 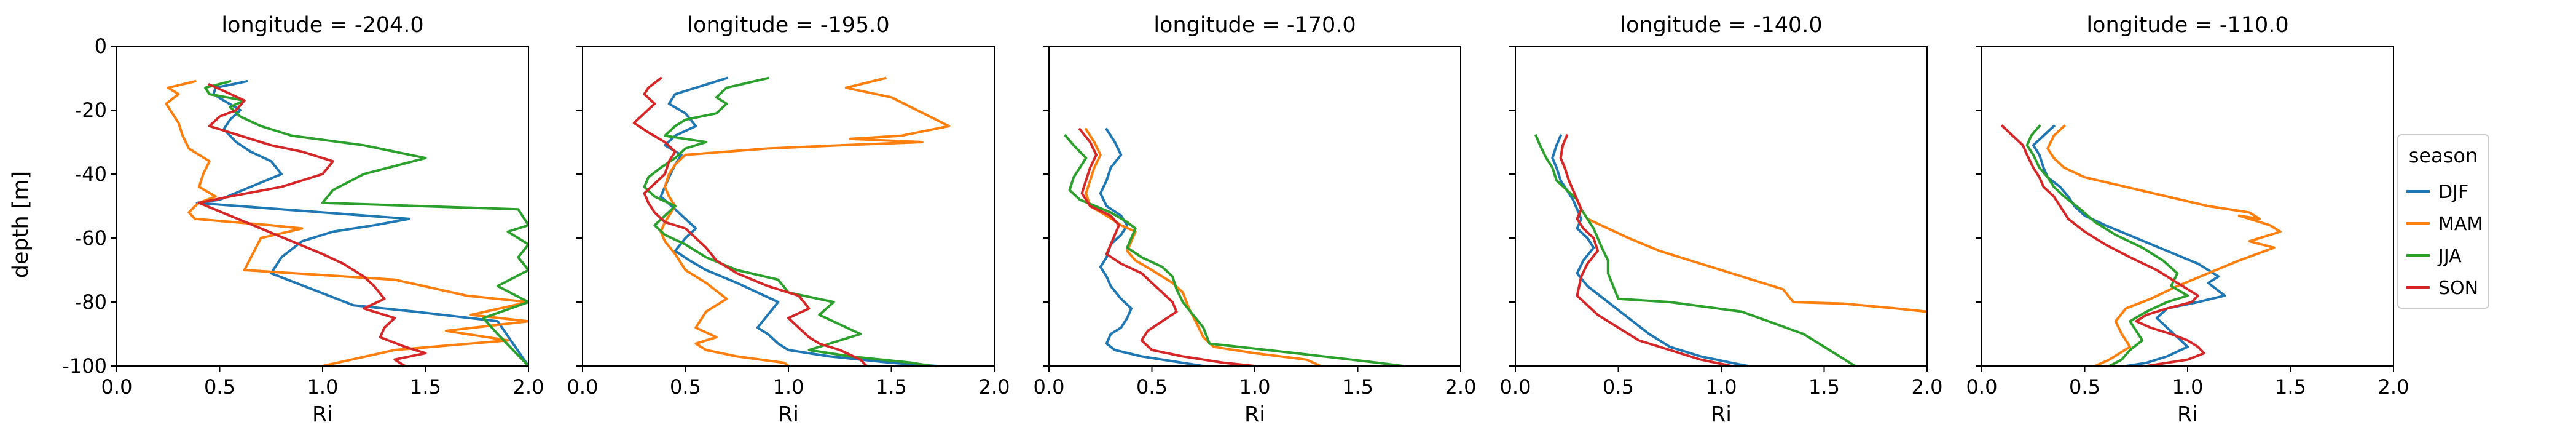 I want to click on legend-box, so click(x=2443, y=222).